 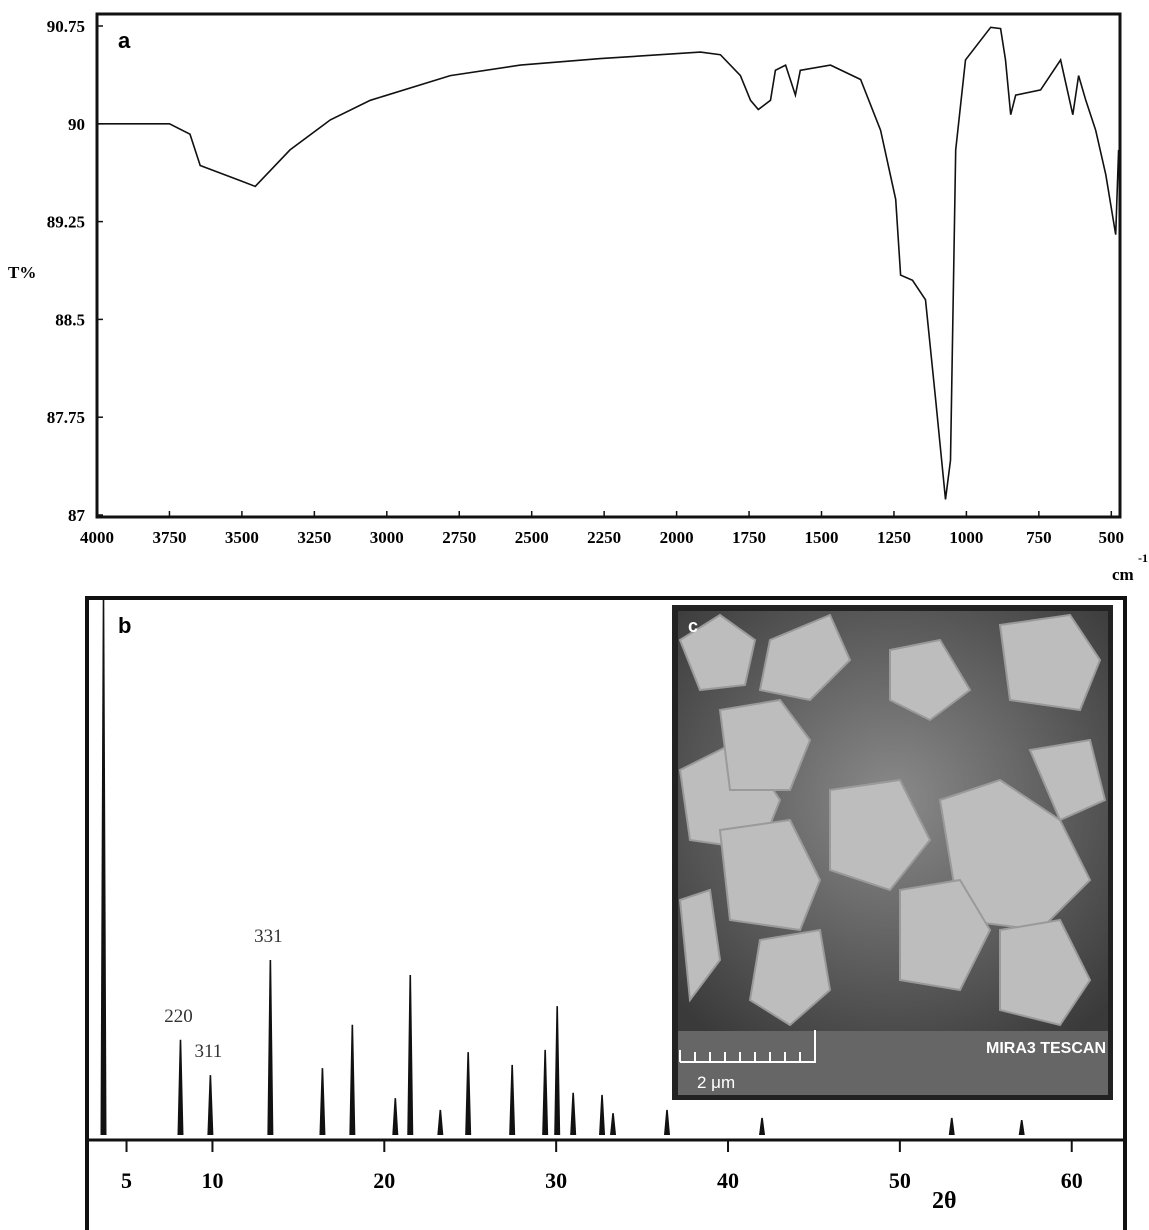 I want to click on x-tick-label: 3000, so click(x=387, y=537).